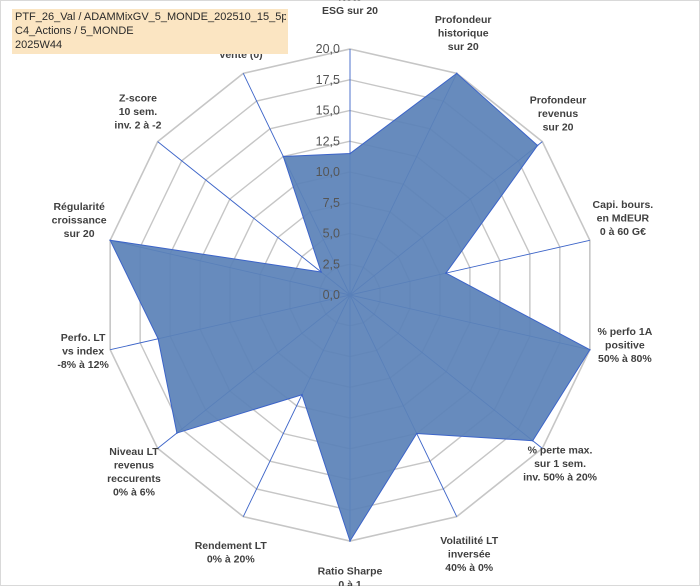 Image resolution: width=700 pixels, height=586 pixels. What do you see at coordinates (331, 234) in the screenshot?
I see `tick-label-2: 5,0` at bounding box center [331, 234].